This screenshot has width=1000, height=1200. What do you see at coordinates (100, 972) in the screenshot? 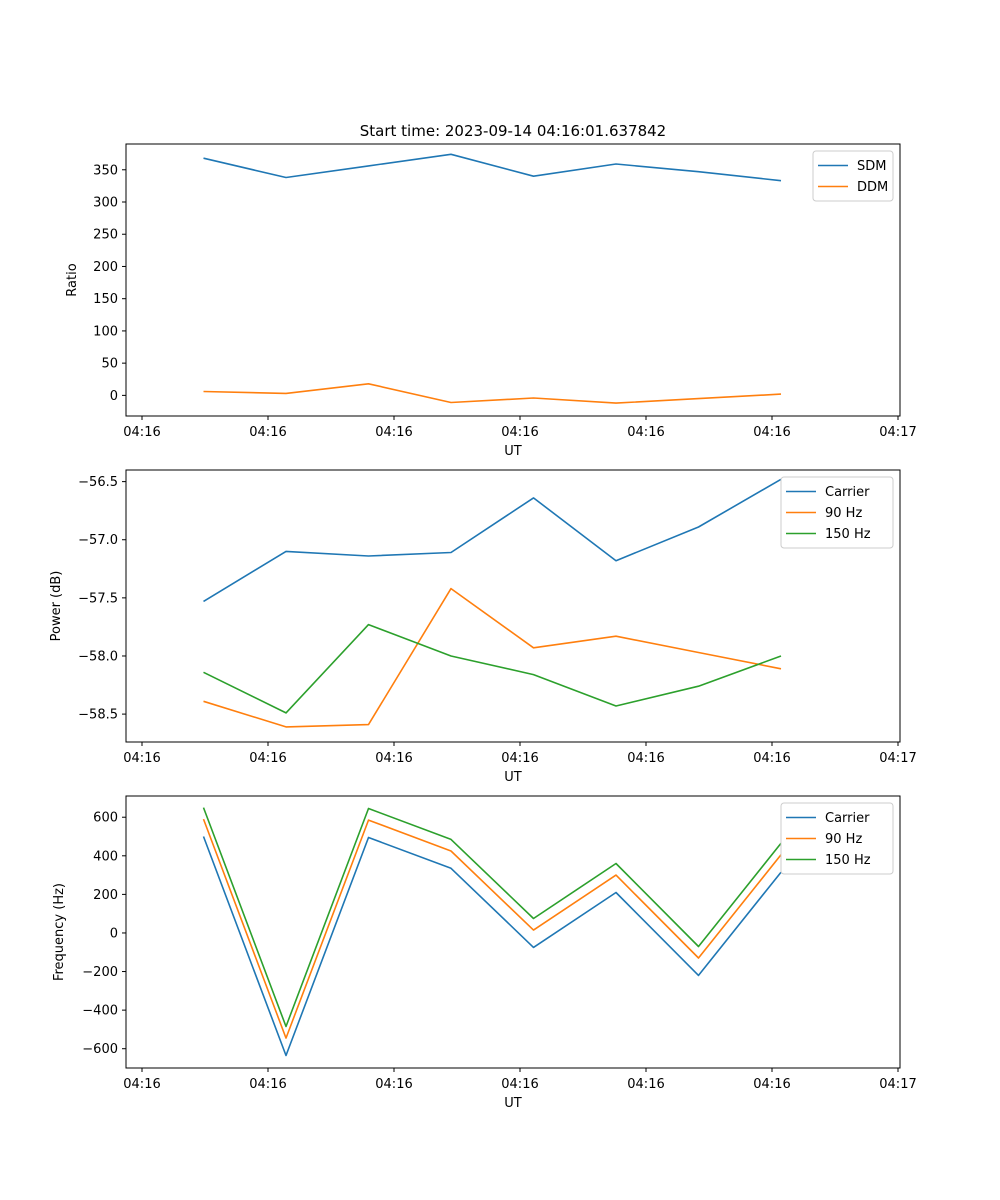
I see `y-tick-label: −200` at bounding box center [100, 972].